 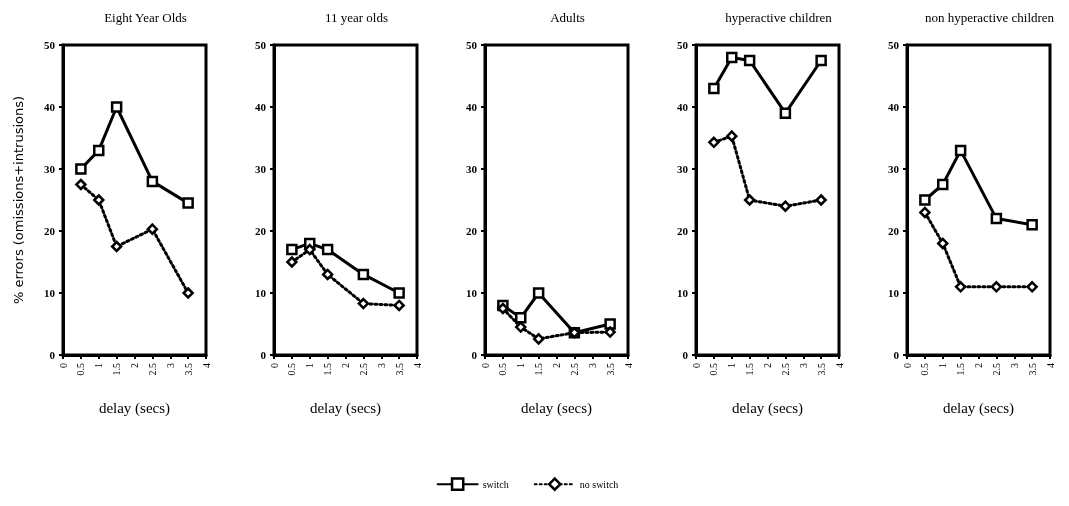 I want to click on chart-title: non hyperactive children, so click(x=989, y=17).